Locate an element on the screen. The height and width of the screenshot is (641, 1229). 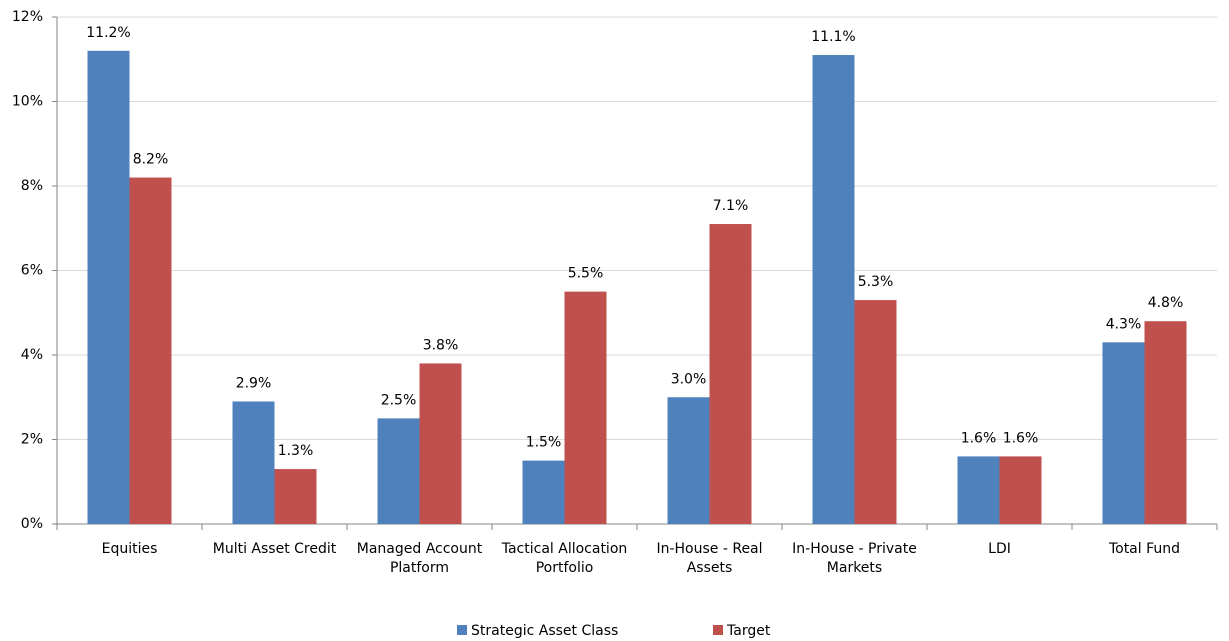
x-tick-label: In-House - Private Markets is located at coordinates (854, 558).